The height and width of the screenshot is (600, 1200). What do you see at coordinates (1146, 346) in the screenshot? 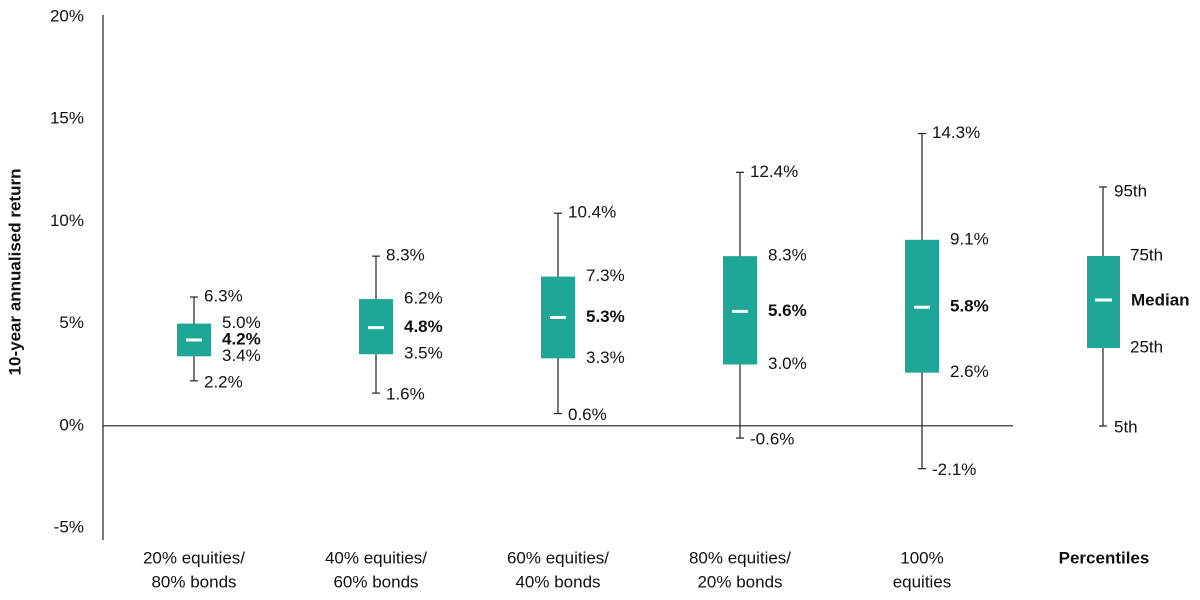
I see `legend-label: 25th` at bounding box center [1146, 346].